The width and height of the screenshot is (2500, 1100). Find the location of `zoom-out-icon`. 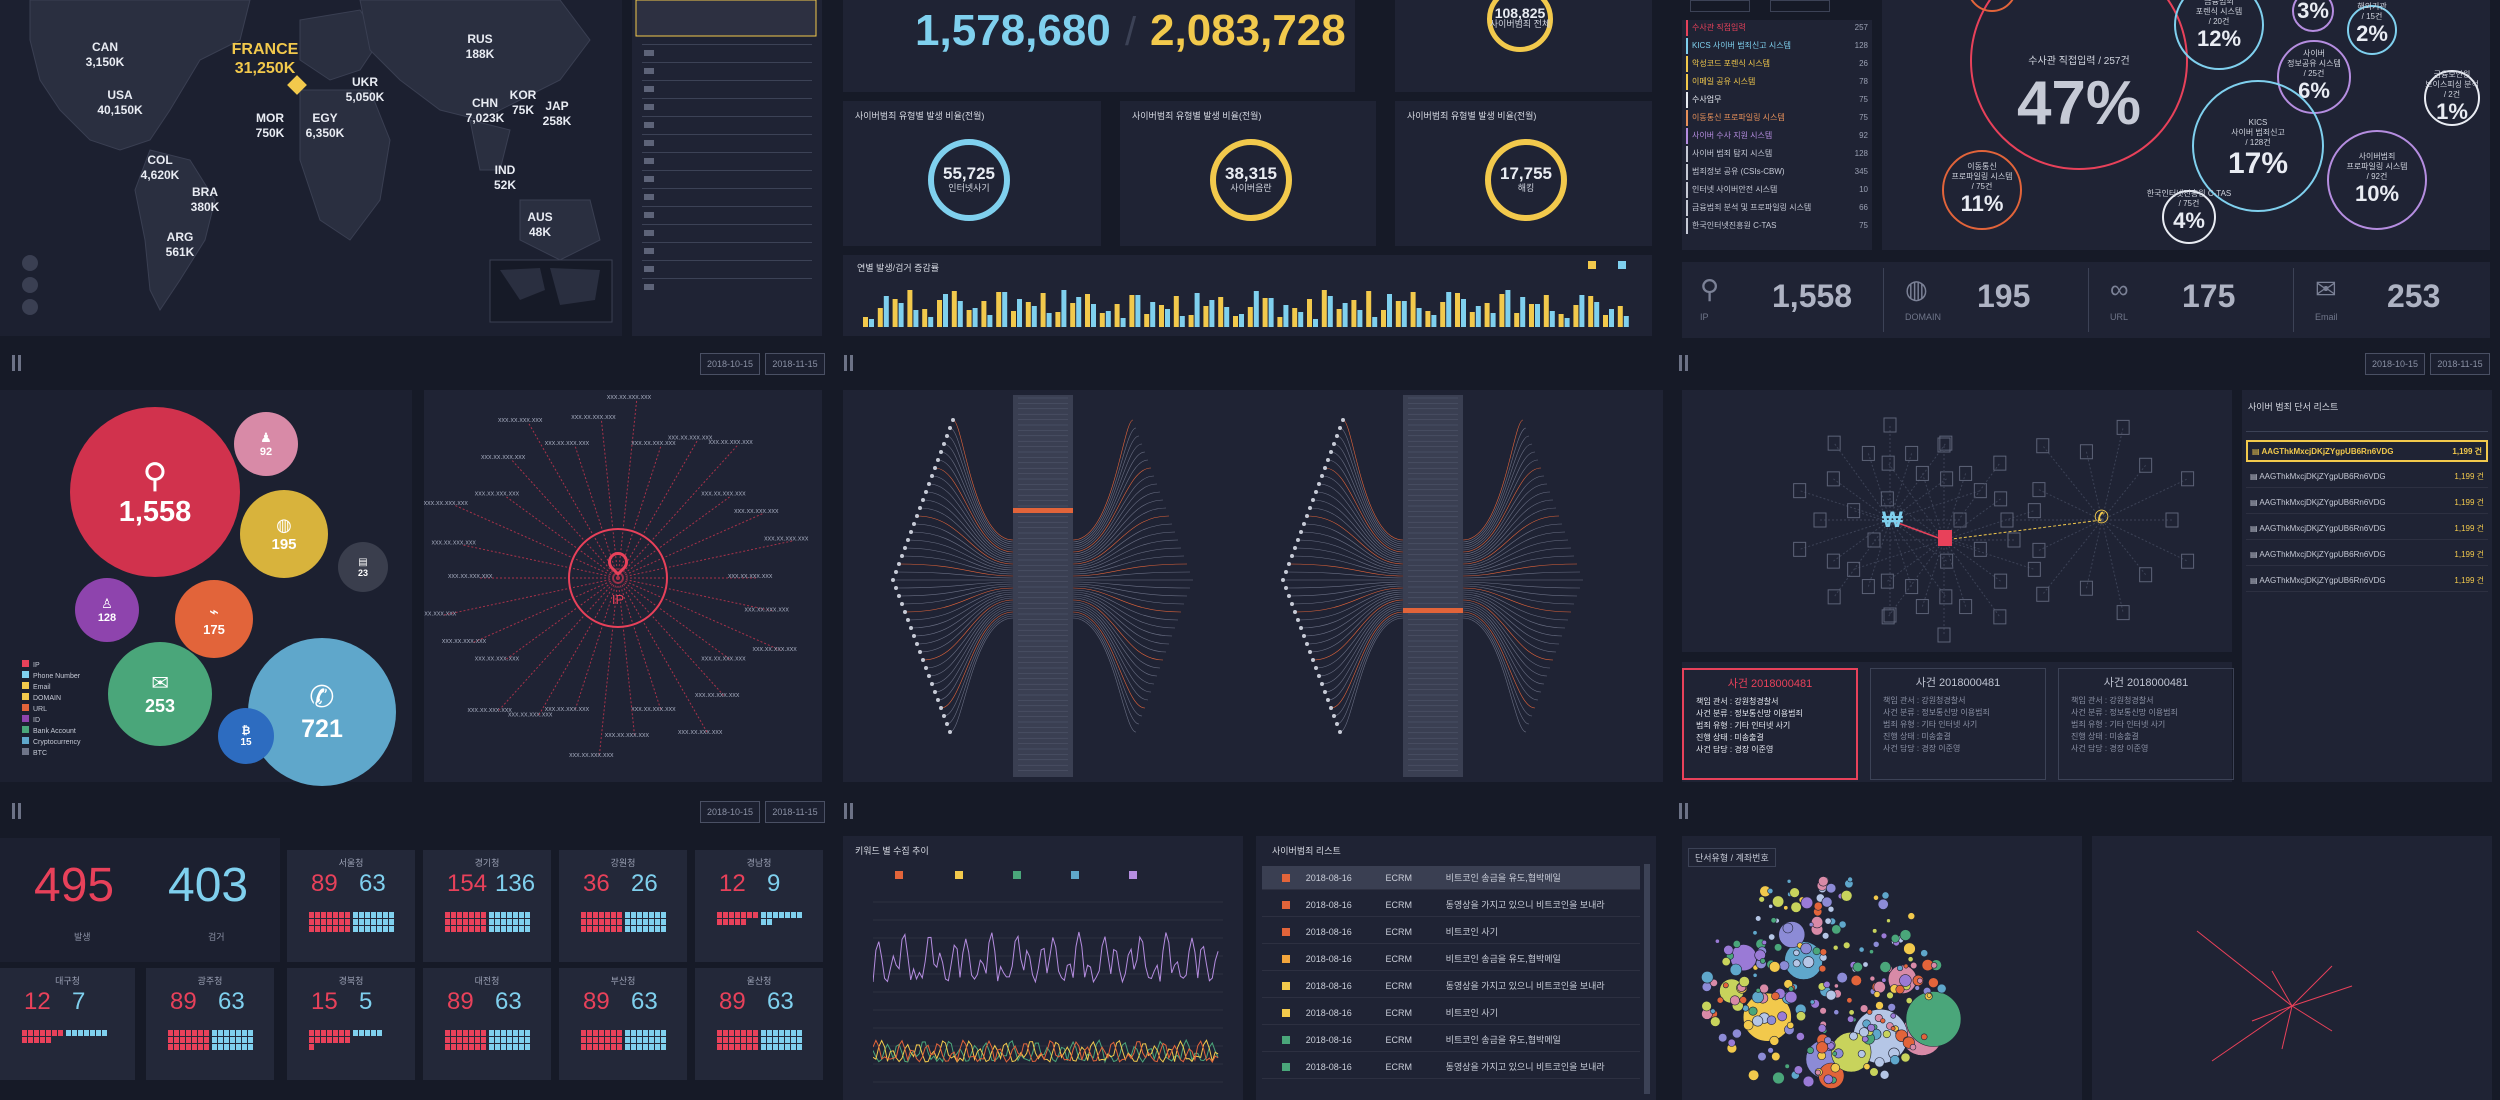

zoom-out-icon is located at coordinates (30, 307).